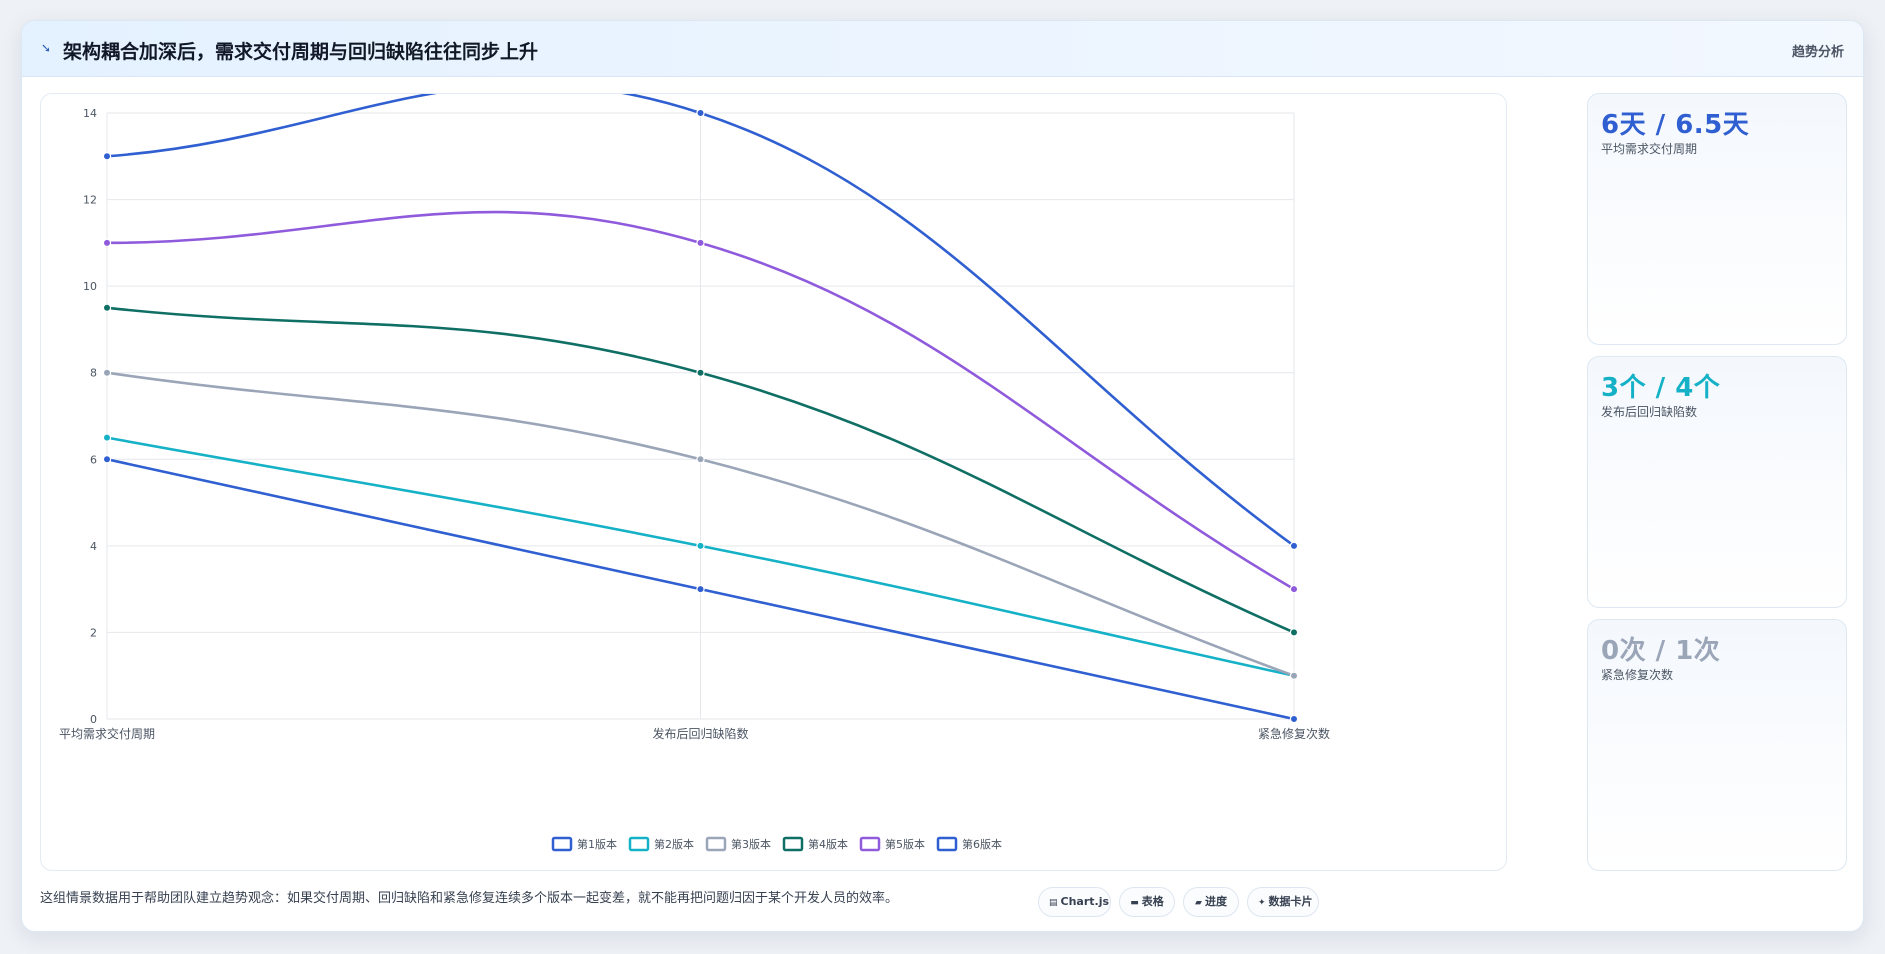 Image resolution: width=1885 pixels, height=954 pixels. I want to click on pill-label: Chart.js, so click(1085, 901).